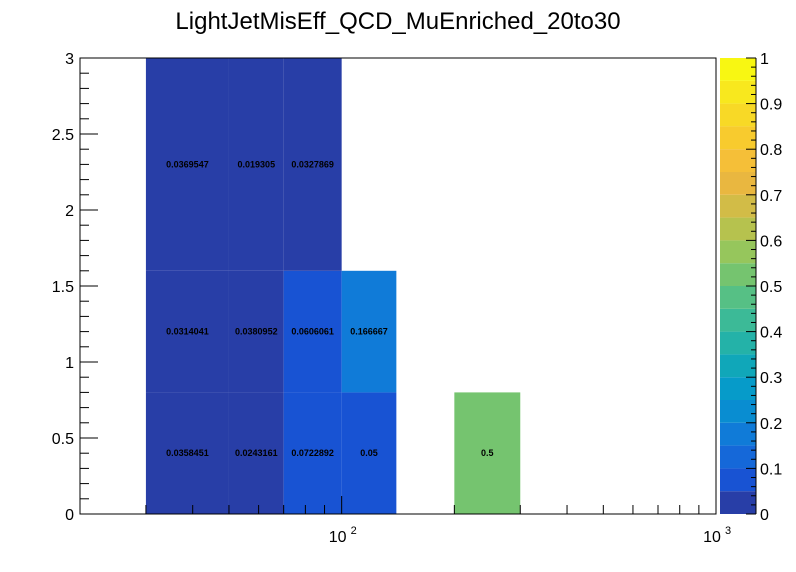 Image resolution: width=796 pixels, height=572 pixels. Describe the element at coordinates (69, 59) in the screenshot. I see `y-tick-label: 3` at that location.